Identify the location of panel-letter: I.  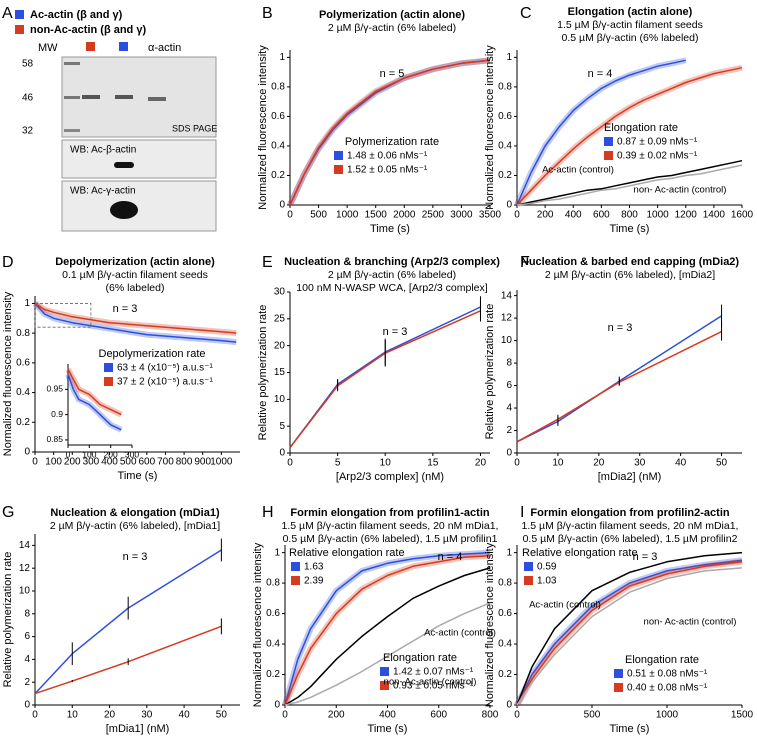
(522, 512).